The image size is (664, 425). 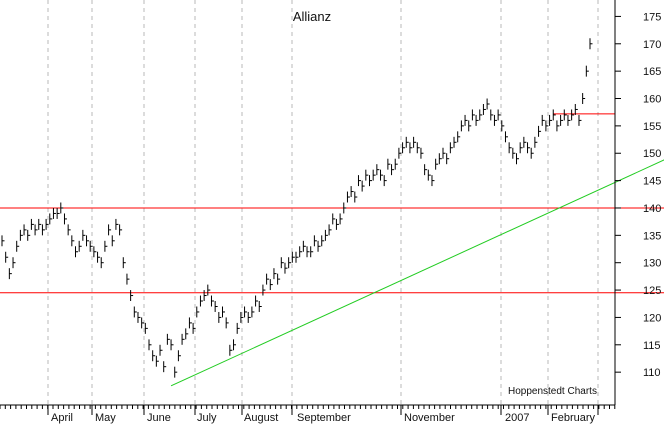 I want to click on y-tick-label: 135, so click(x=652, y=236).